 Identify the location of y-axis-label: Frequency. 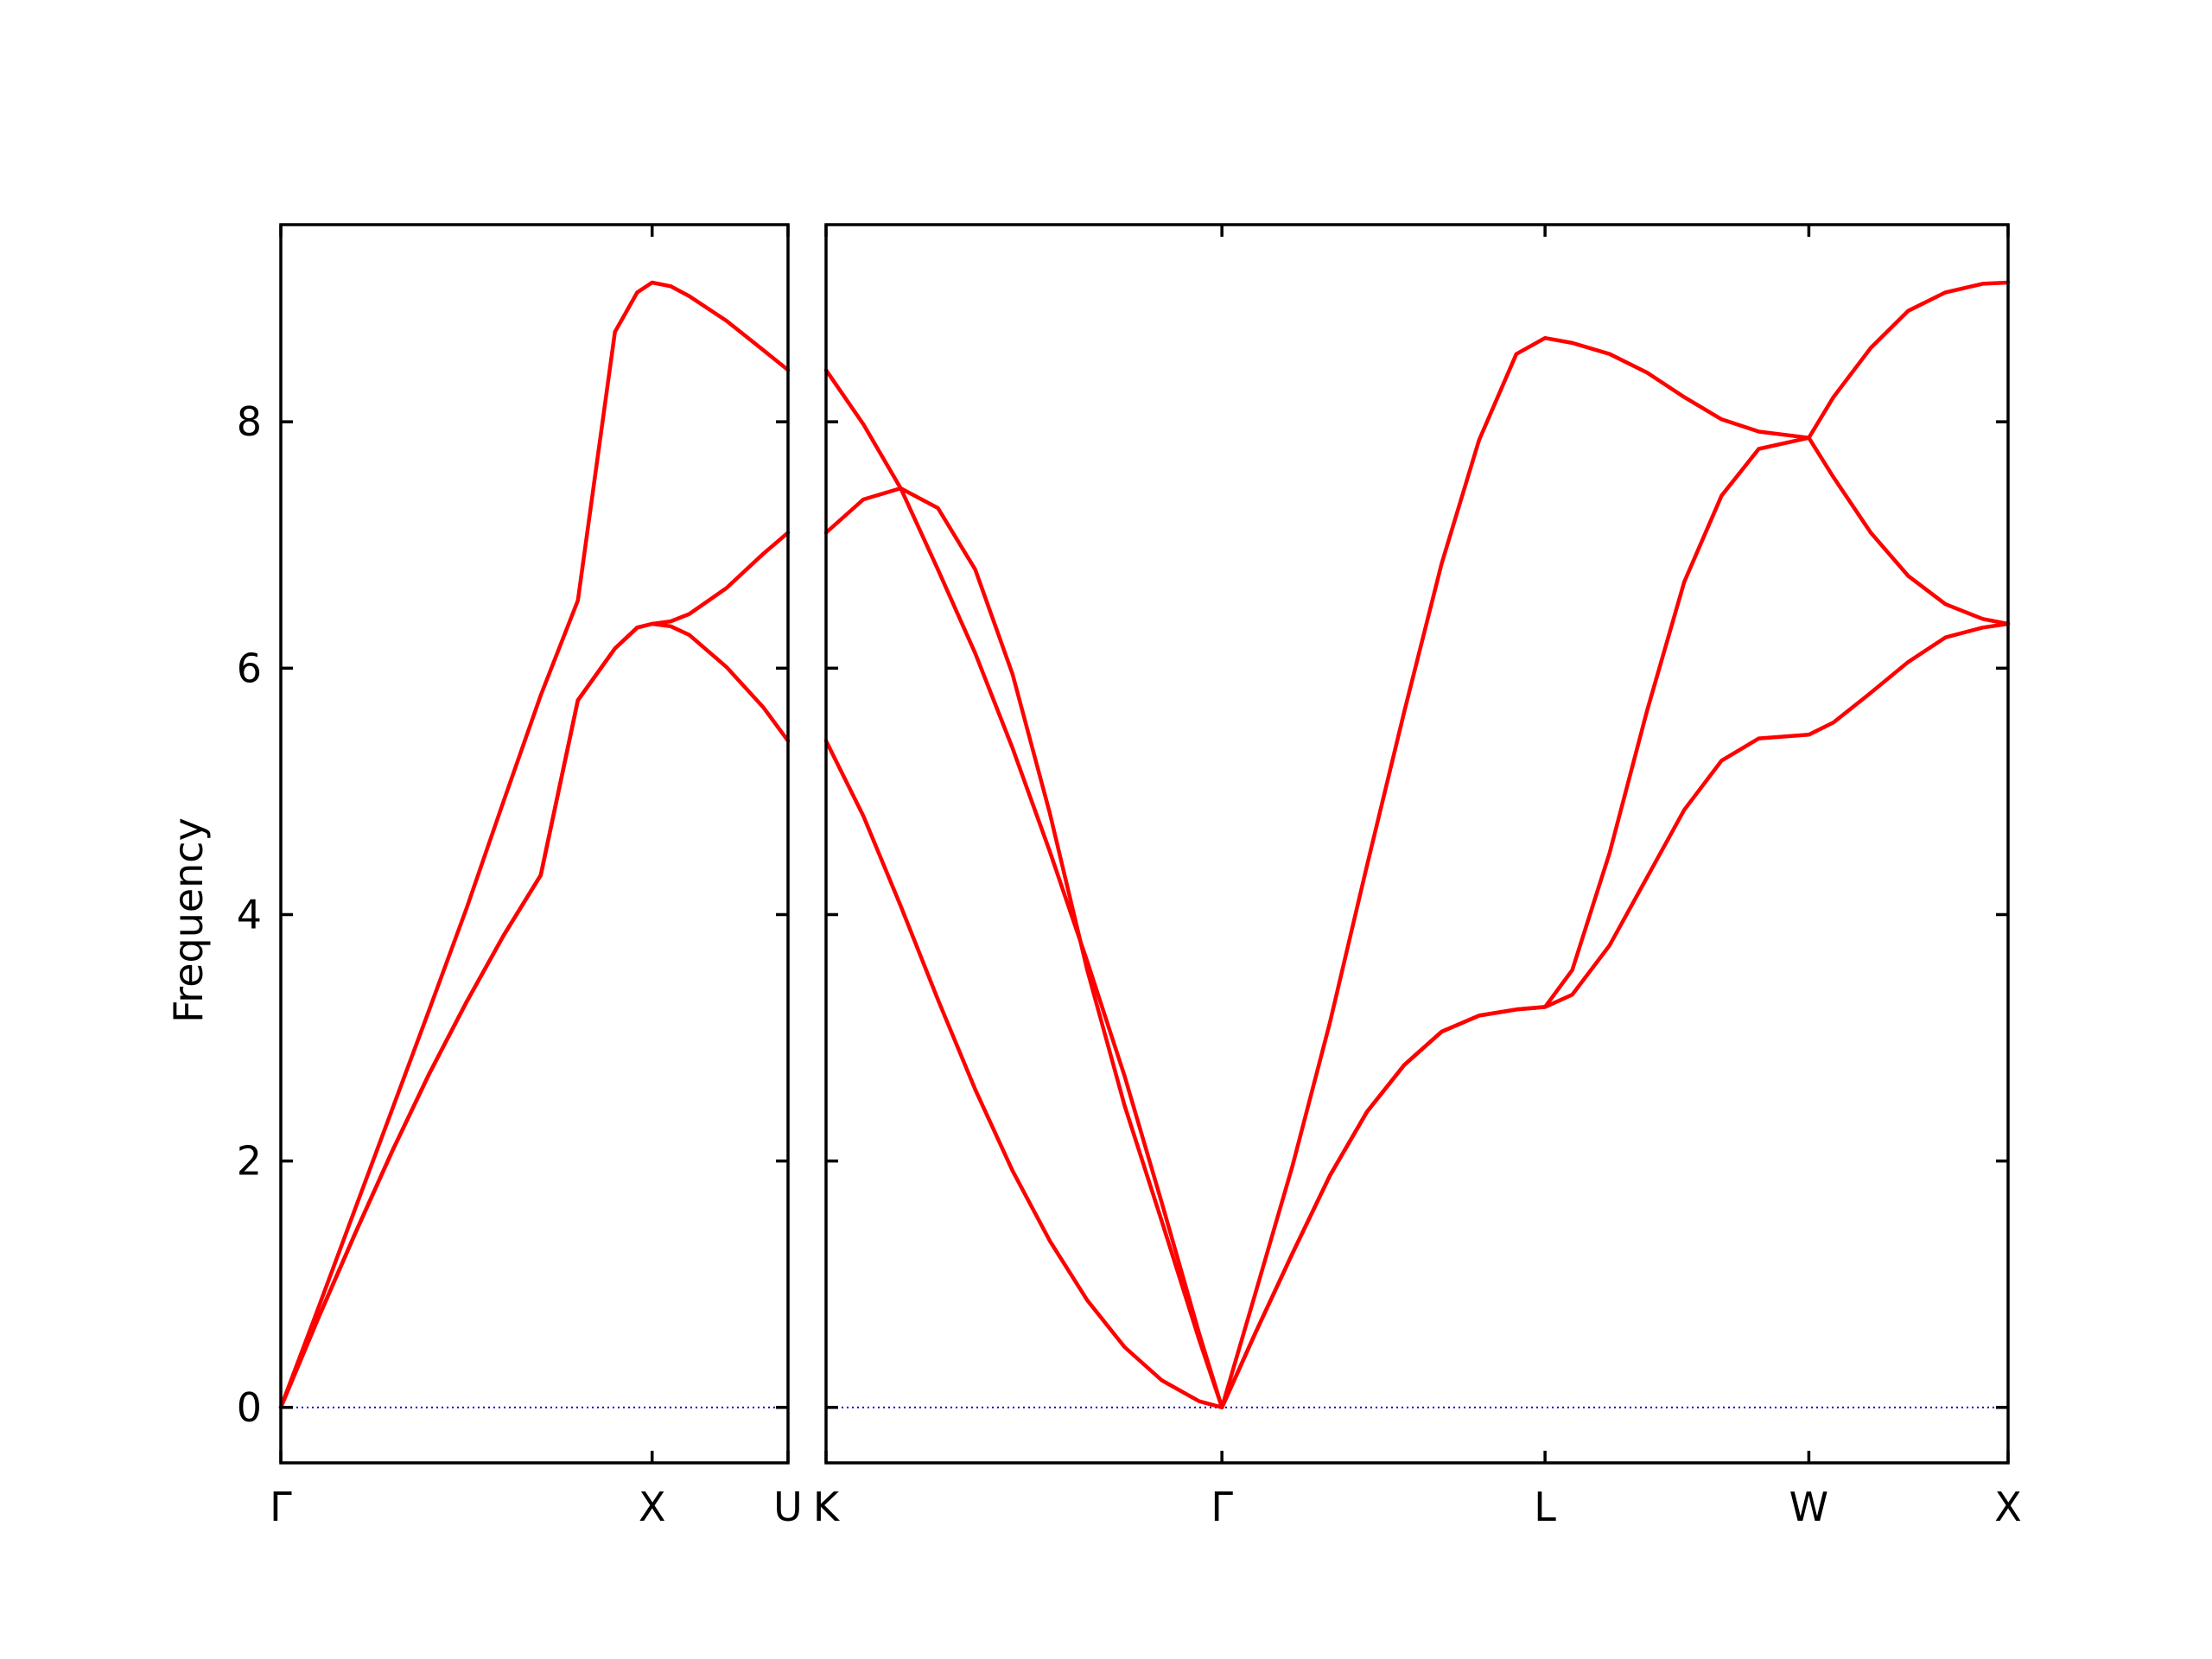
(188, 920).